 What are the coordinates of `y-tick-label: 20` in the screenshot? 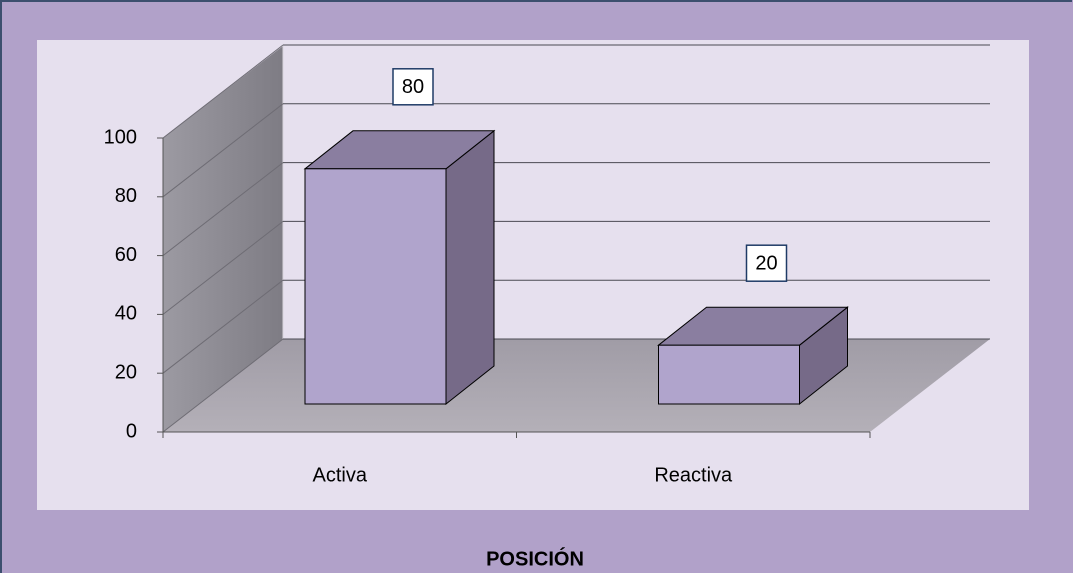 It's located at (126, 372).